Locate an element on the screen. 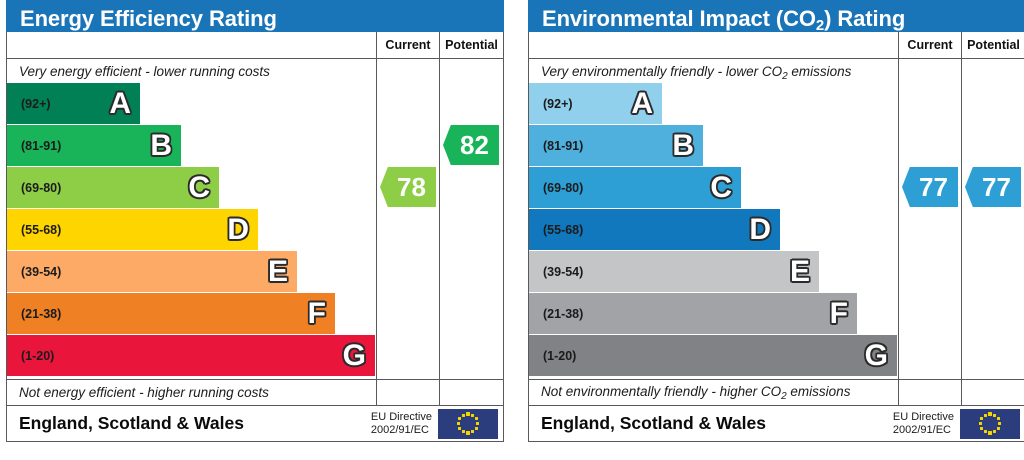 The image size is (1024, 460). band-c: (69-80) C is located at coordinates (113, 187).